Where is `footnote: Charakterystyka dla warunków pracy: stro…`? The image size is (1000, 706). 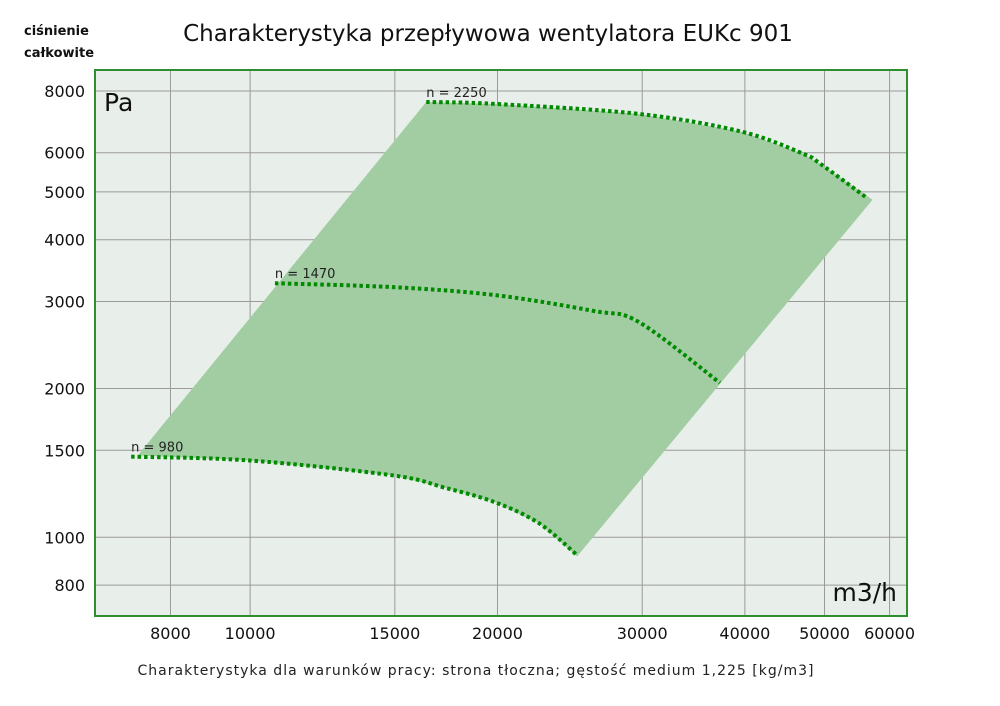 footnote: Charakterystyka dla warunków pracy: stro… is located at coordinates (476, 671).